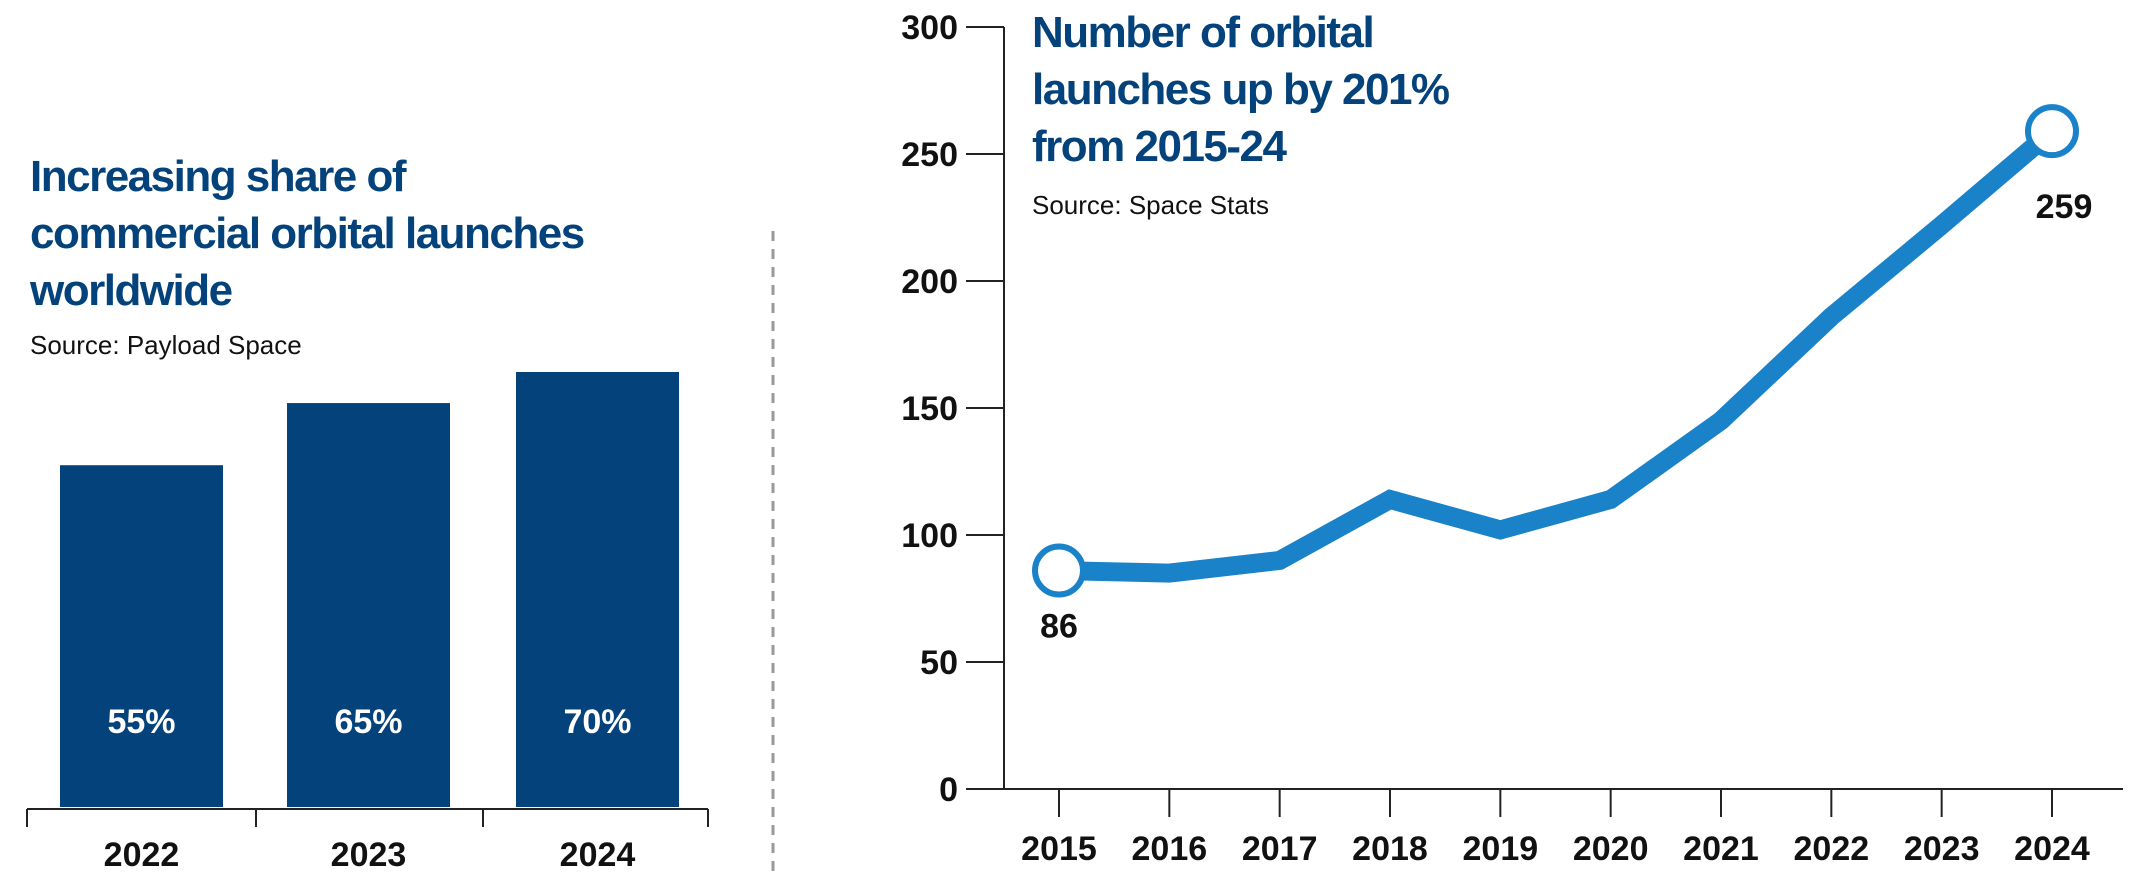 Image resolution: width=2134 pixels, height=884 pixels. Describe the element at coordinates (1151, 205) in the screenshot. I see `line-chart-source: Source: Space Stats` at that location.